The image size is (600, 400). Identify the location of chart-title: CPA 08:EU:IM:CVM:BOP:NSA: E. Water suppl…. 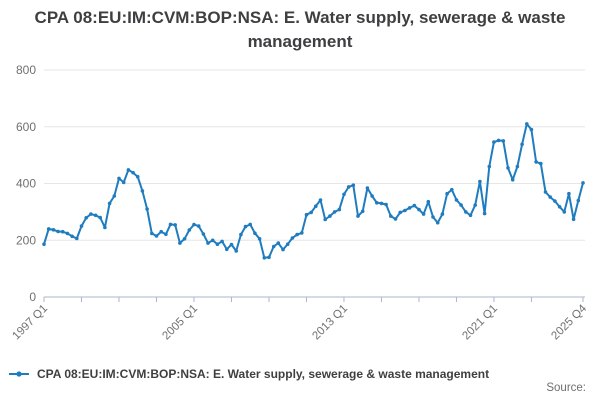
(300, 29).